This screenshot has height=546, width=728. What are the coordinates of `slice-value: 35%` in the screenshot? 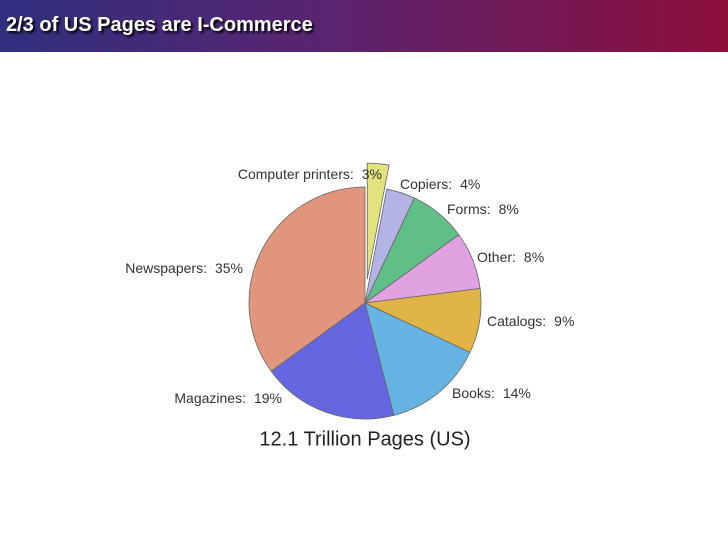 It's located at (229, 268).